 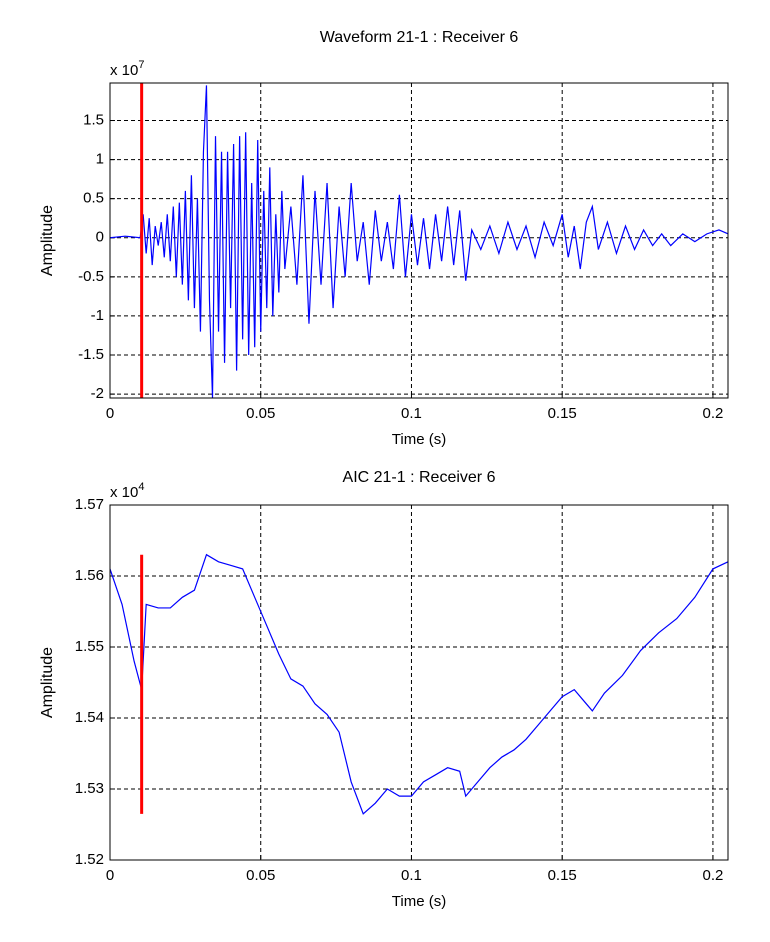 What do you see at coordinates (93, 198) in the screenshot?
I see `y-tick-label: 0.5` at bounding box center [93, 198].